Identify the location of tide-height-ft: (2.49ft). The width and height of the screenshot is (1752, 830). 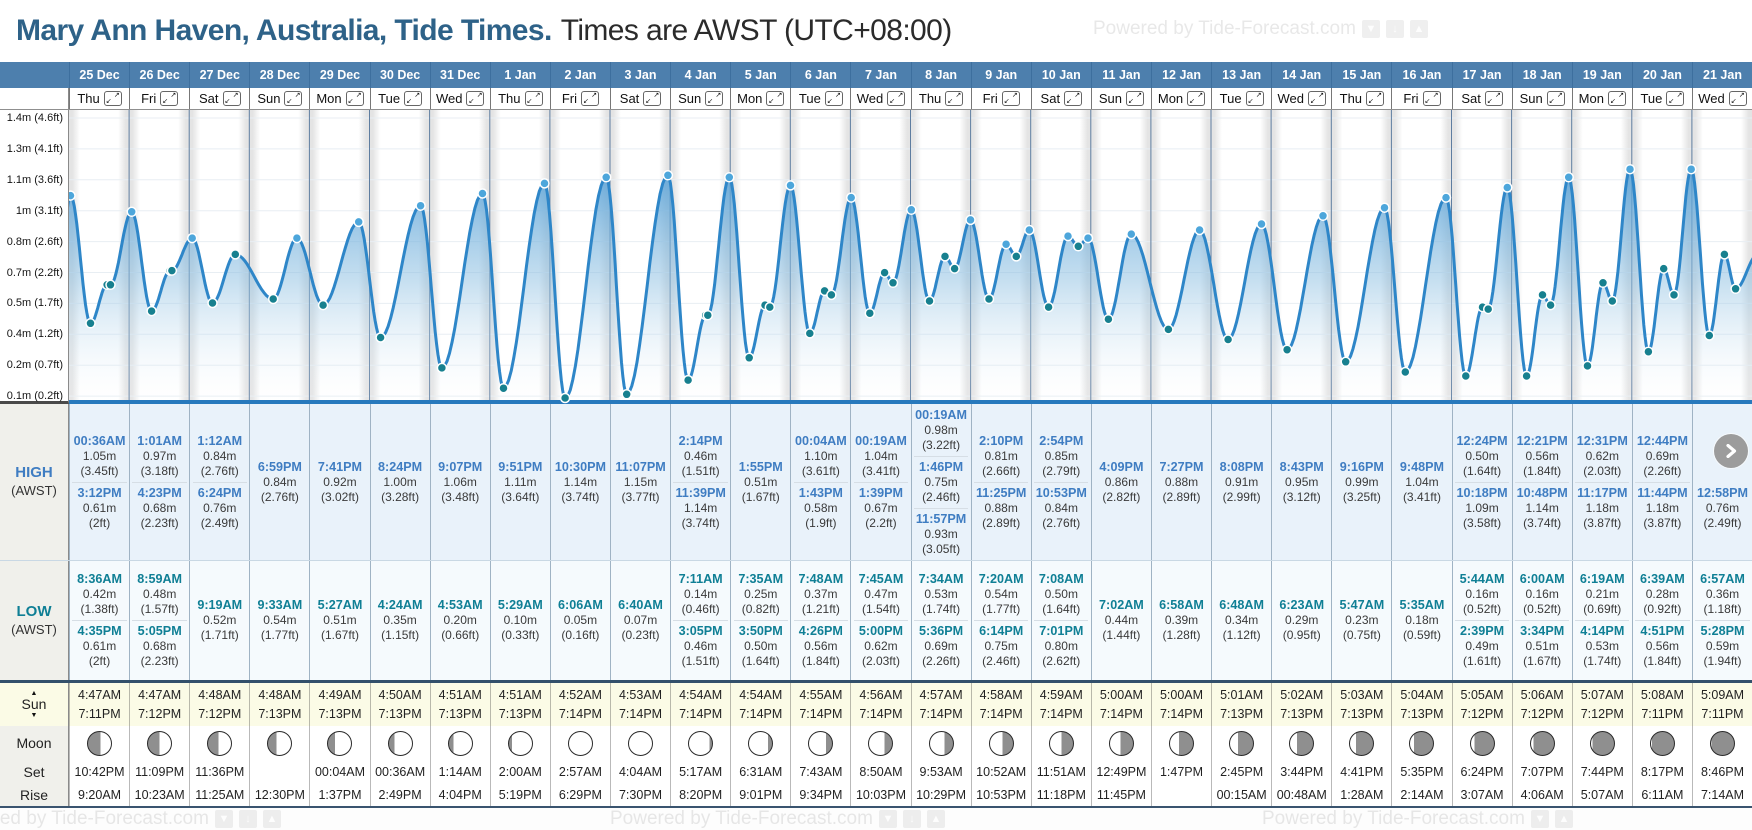
(219, 522).